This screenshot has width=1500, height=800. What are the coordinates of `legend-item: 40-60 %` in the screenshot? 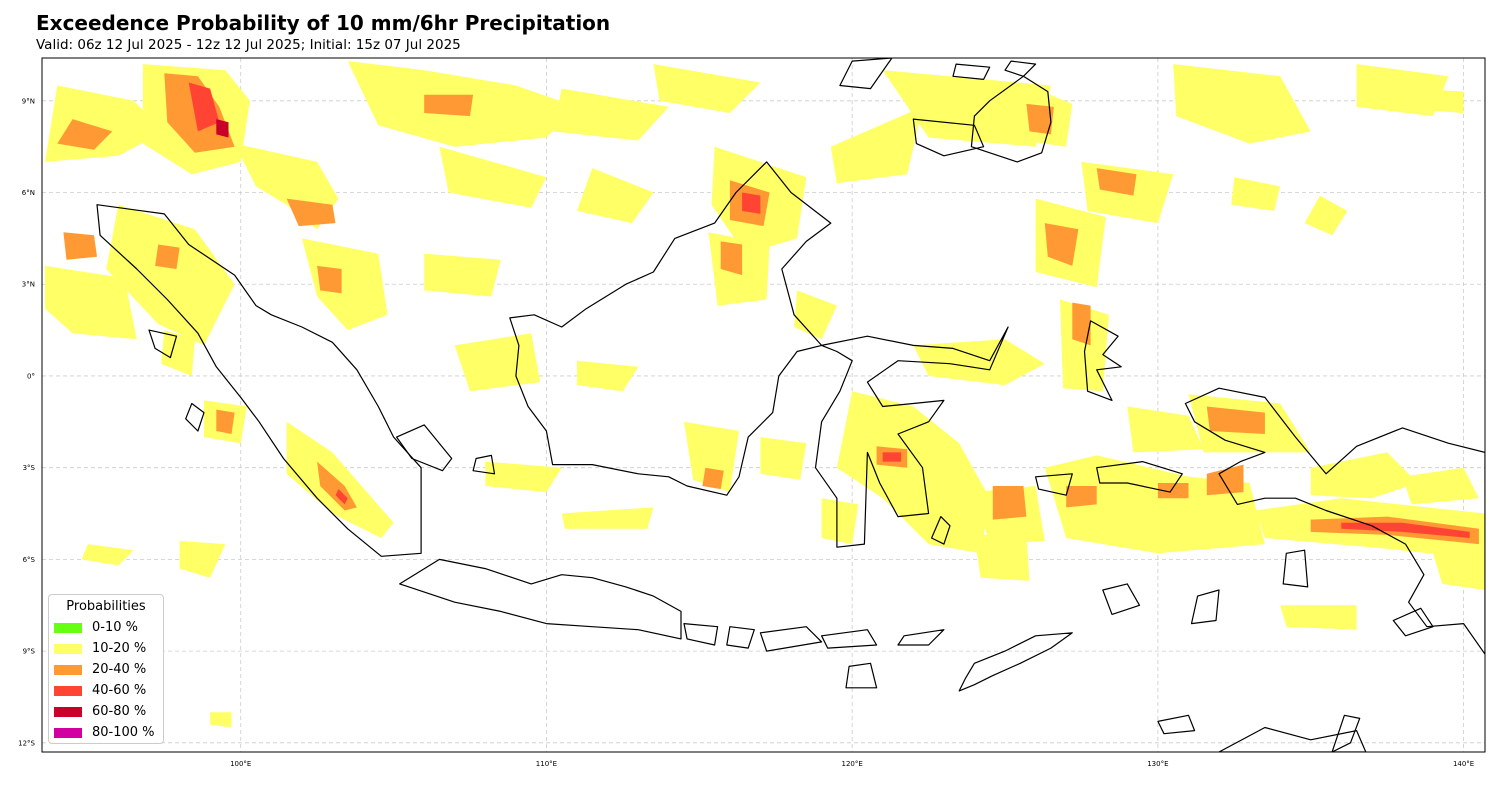 It's located at (106, 690).